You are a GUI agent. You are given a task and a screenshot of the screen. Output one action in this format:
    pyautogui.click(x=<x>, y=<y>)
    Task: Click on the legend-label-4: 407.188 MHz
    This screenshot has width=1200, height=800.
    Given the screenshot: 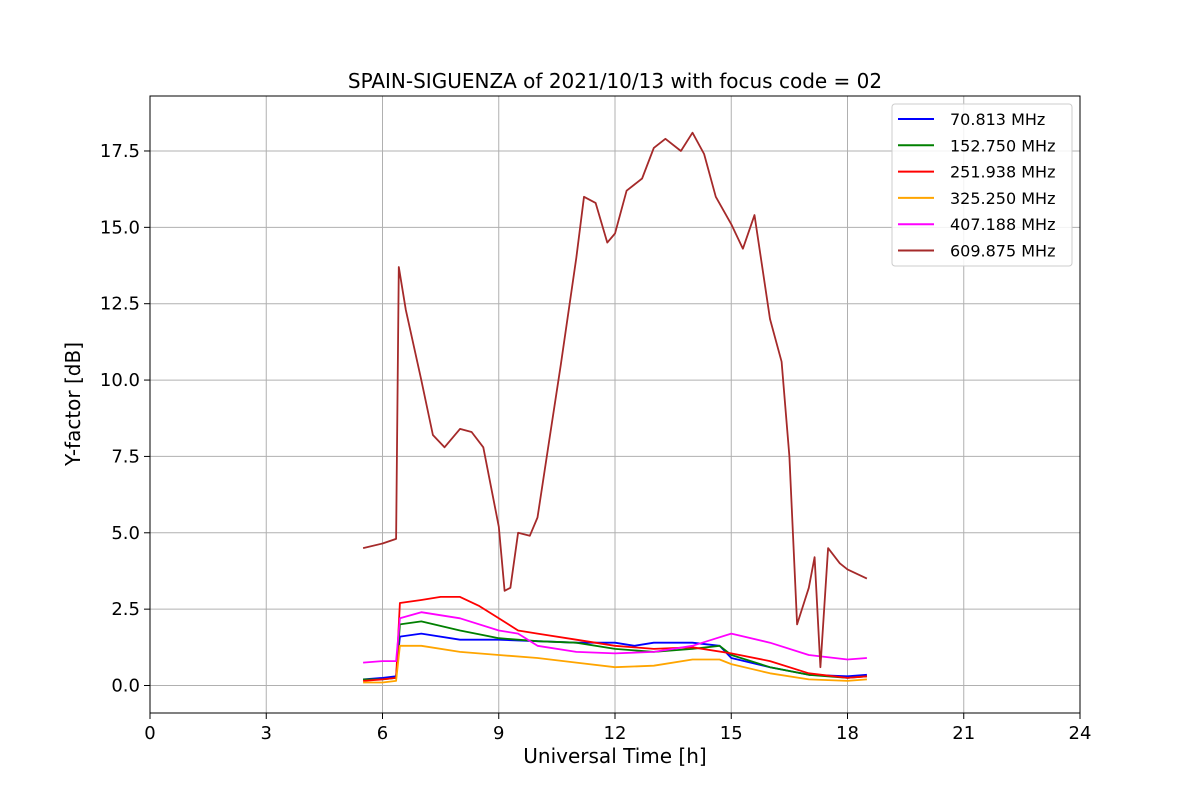 What is the action you would take?
    pyautogui.click(x=1002, y=224)
    